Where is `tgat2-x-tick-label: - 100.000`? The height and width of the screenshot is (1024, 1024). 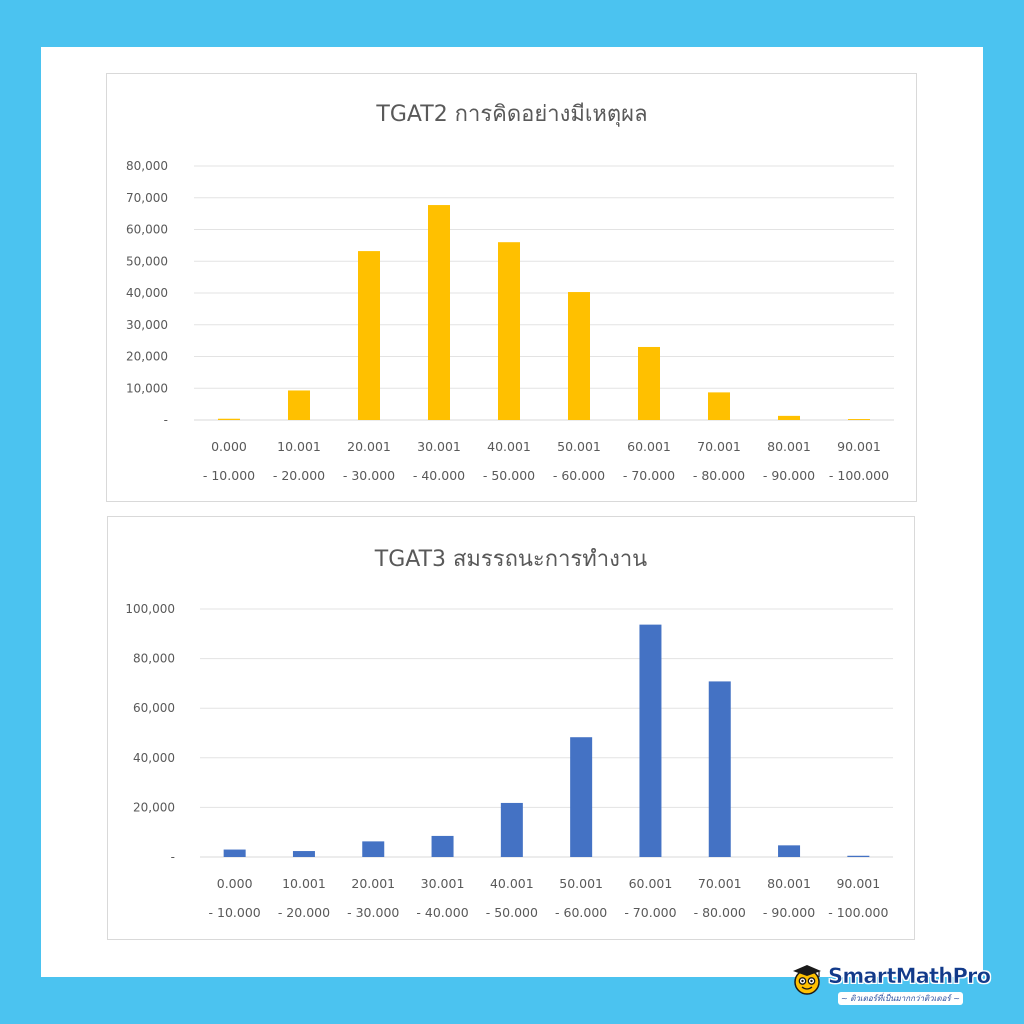
tgat2-x-tick-label: - 100.000 is located at coordinates (859, 475).